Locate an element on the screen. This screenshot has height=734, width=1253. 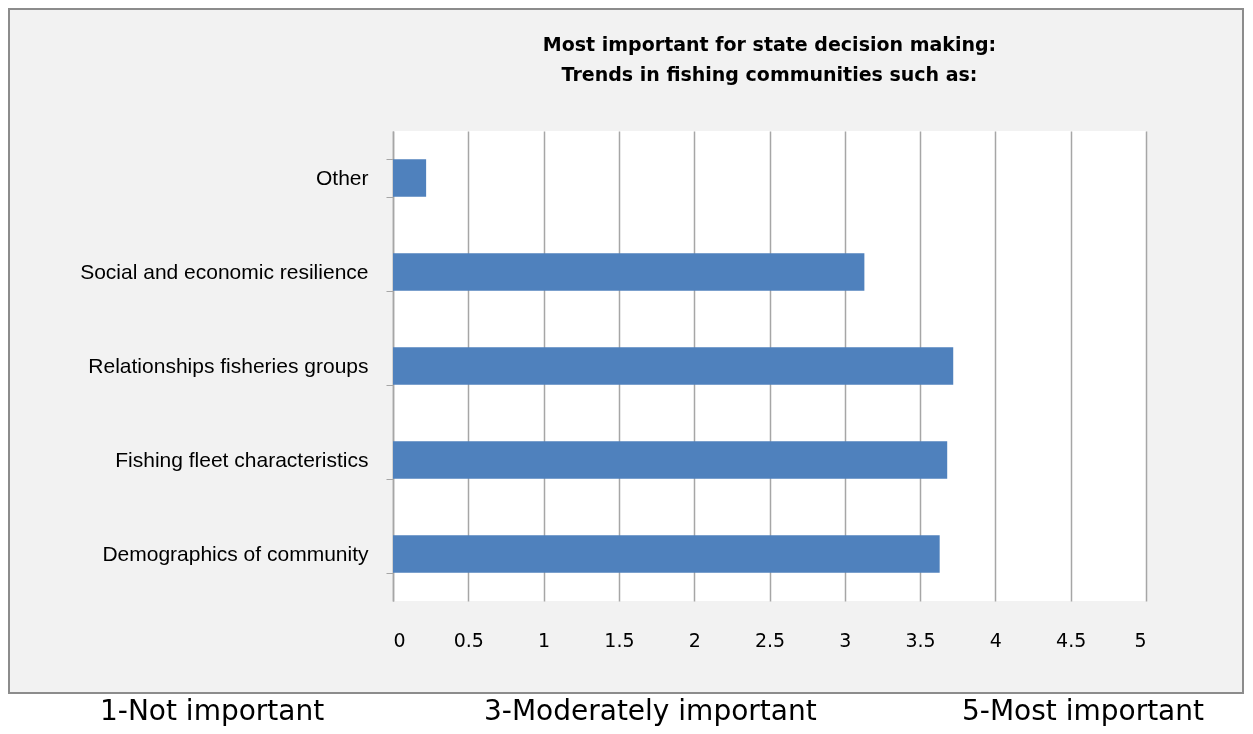
x-tick-label: 2.5 is located at coordinates (770, 639).